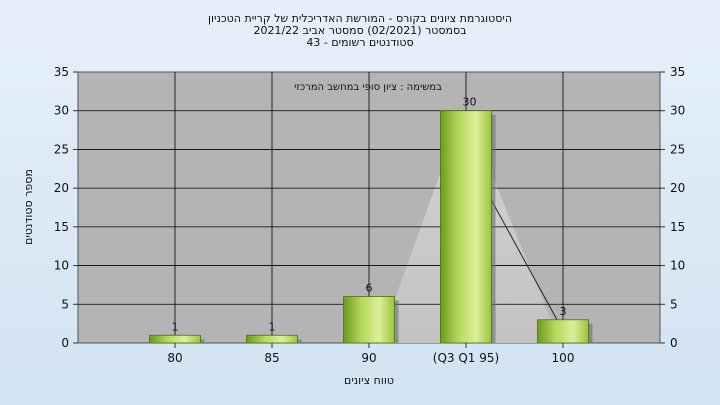 The width and height of the screenshot is (720, 405). Describe the element at coordinates (369, 380) in the screenshot. I see `x-axis-title: טווח ציונים` at that location.